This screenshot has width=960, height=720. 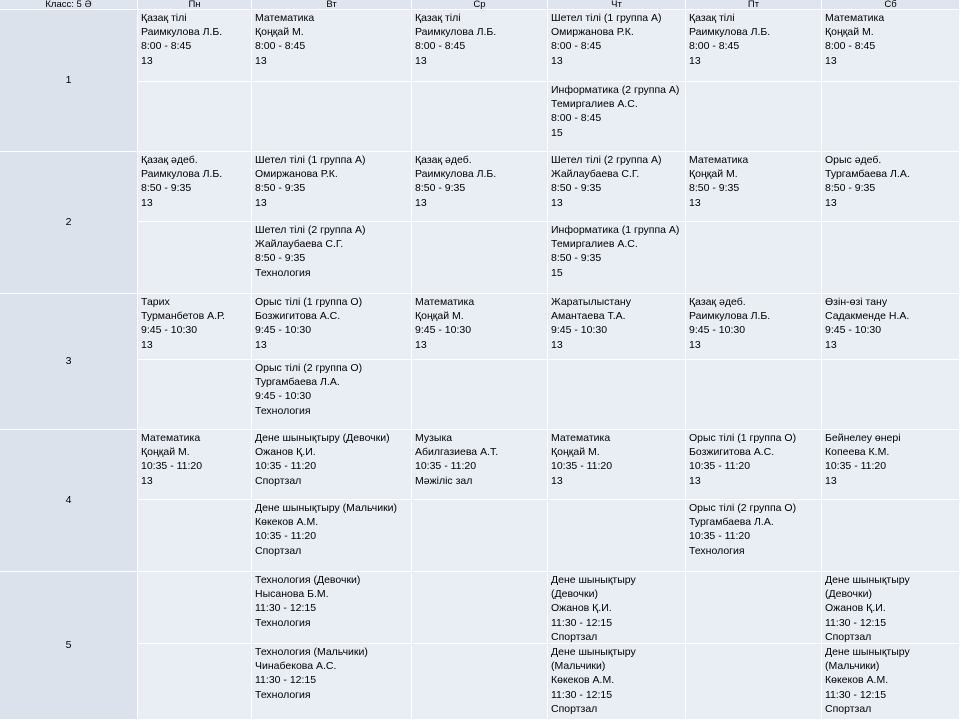 What do you see at coordinates (855, 608) in the screenshot?
I see `cell-line: Ожанов Қ.И.` at bounding box center [855, 608].